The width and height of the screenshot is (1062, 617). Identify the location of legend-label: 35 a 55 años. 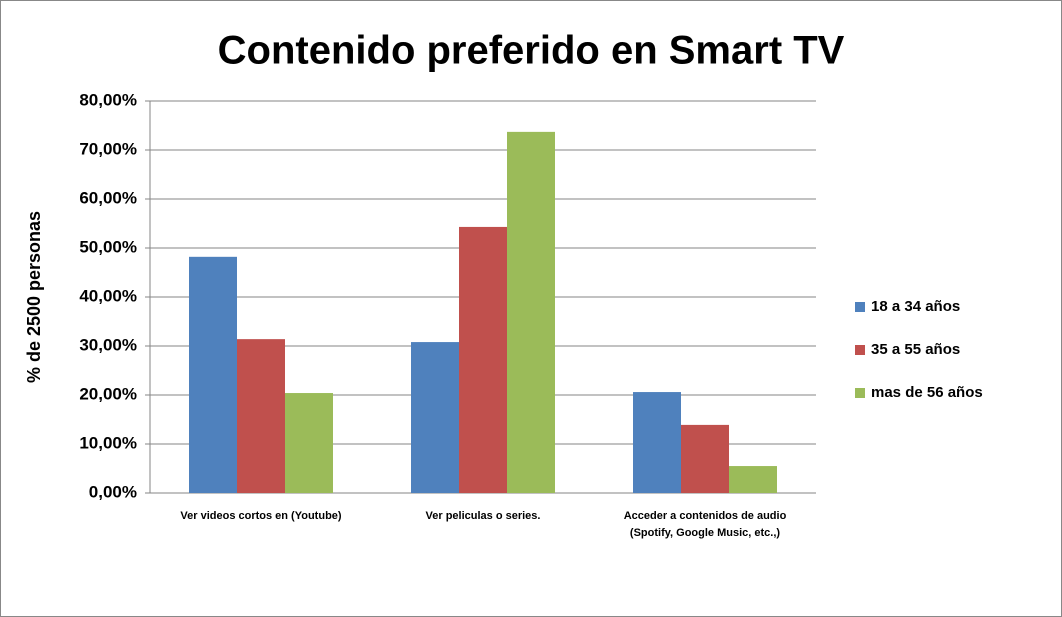
(915, 349).